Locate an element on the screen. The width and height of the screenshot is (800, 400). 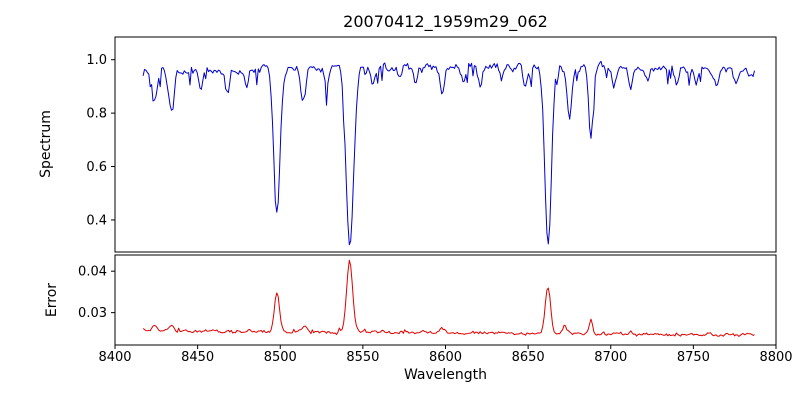
chart-title: 20070412_1959m29_062 is located at coordinates (445, 21).